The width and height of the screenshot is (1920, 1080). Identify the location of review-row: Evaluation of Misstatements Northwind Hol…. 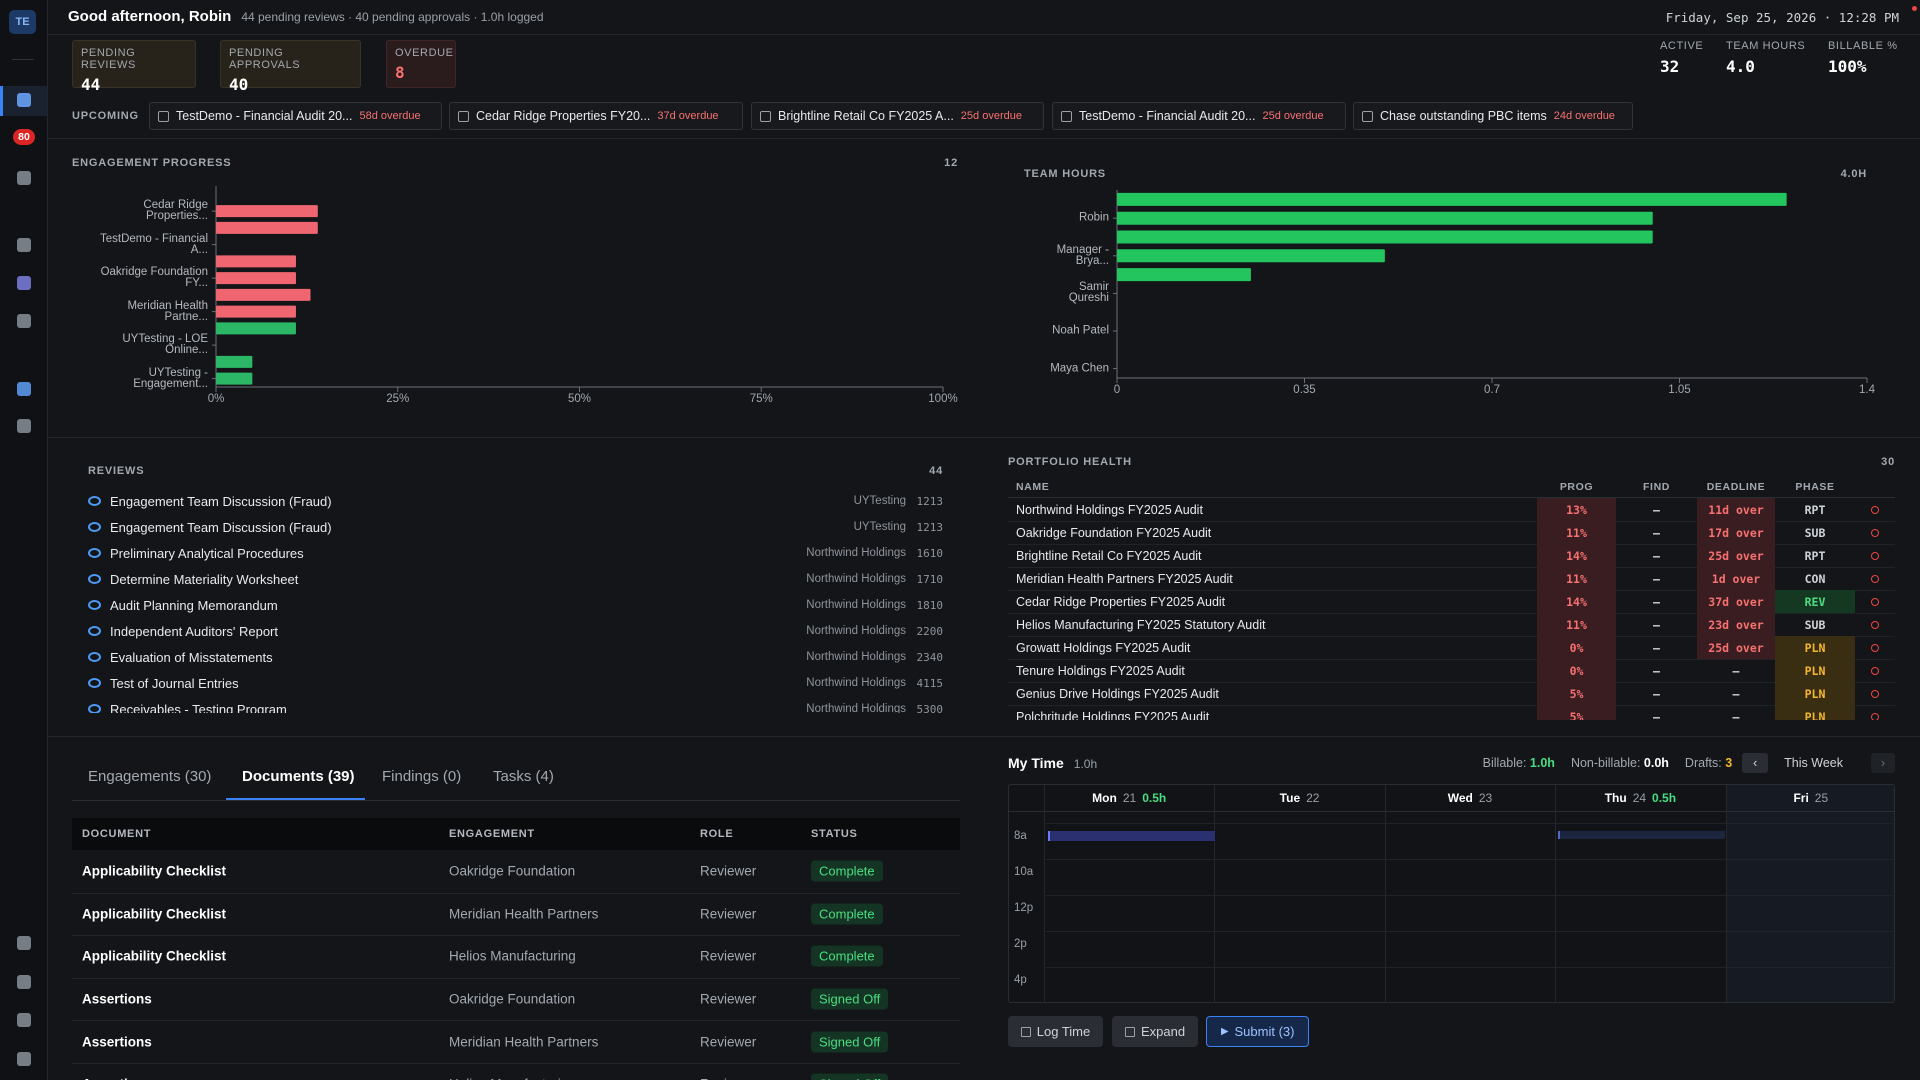
(514, 657).